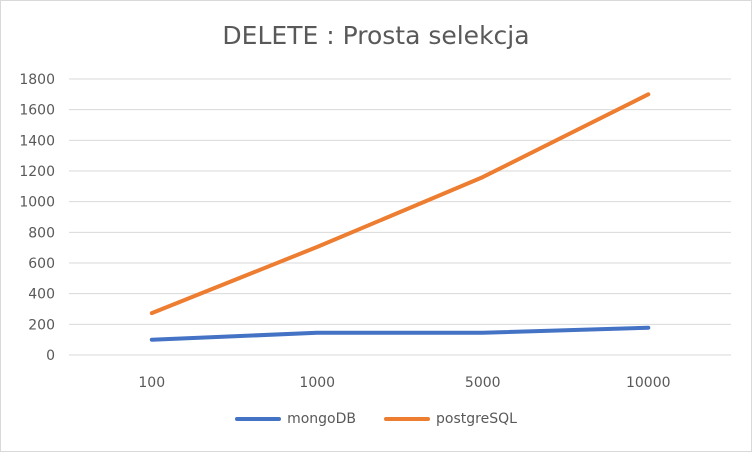 This screenshot has height=452, width=752. I want to click on y-tick-label: 1200, so click(37, 172).